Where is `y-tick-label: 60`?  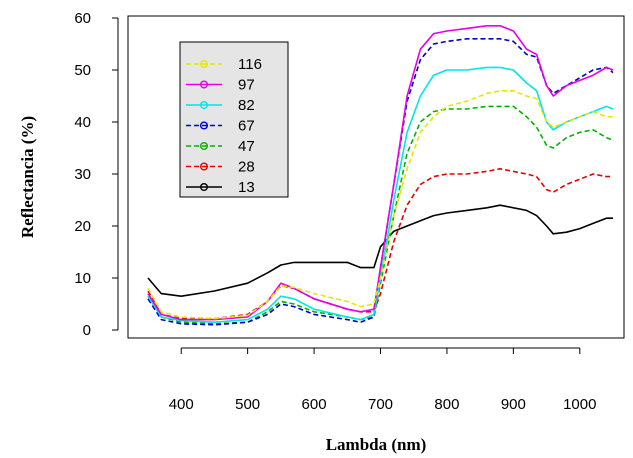
y-tick-label: 60 is located at coordinates (82, 18).